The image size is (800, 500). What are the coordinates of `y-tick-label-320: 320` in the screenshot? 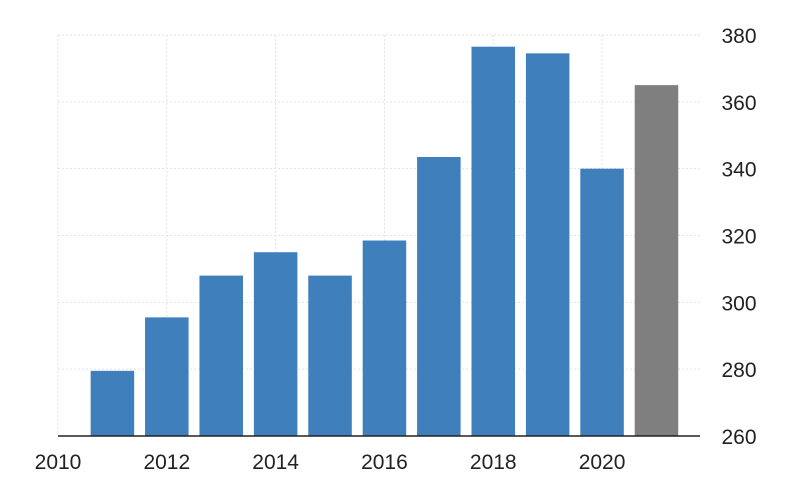 It's located at (738, 237).